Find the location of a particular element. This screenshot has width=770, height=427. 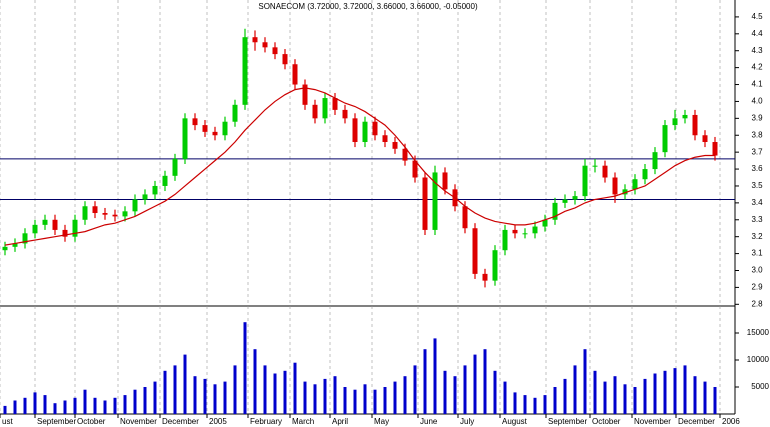

y-tick-label: 3.6 is located at coordinates (757, 168).